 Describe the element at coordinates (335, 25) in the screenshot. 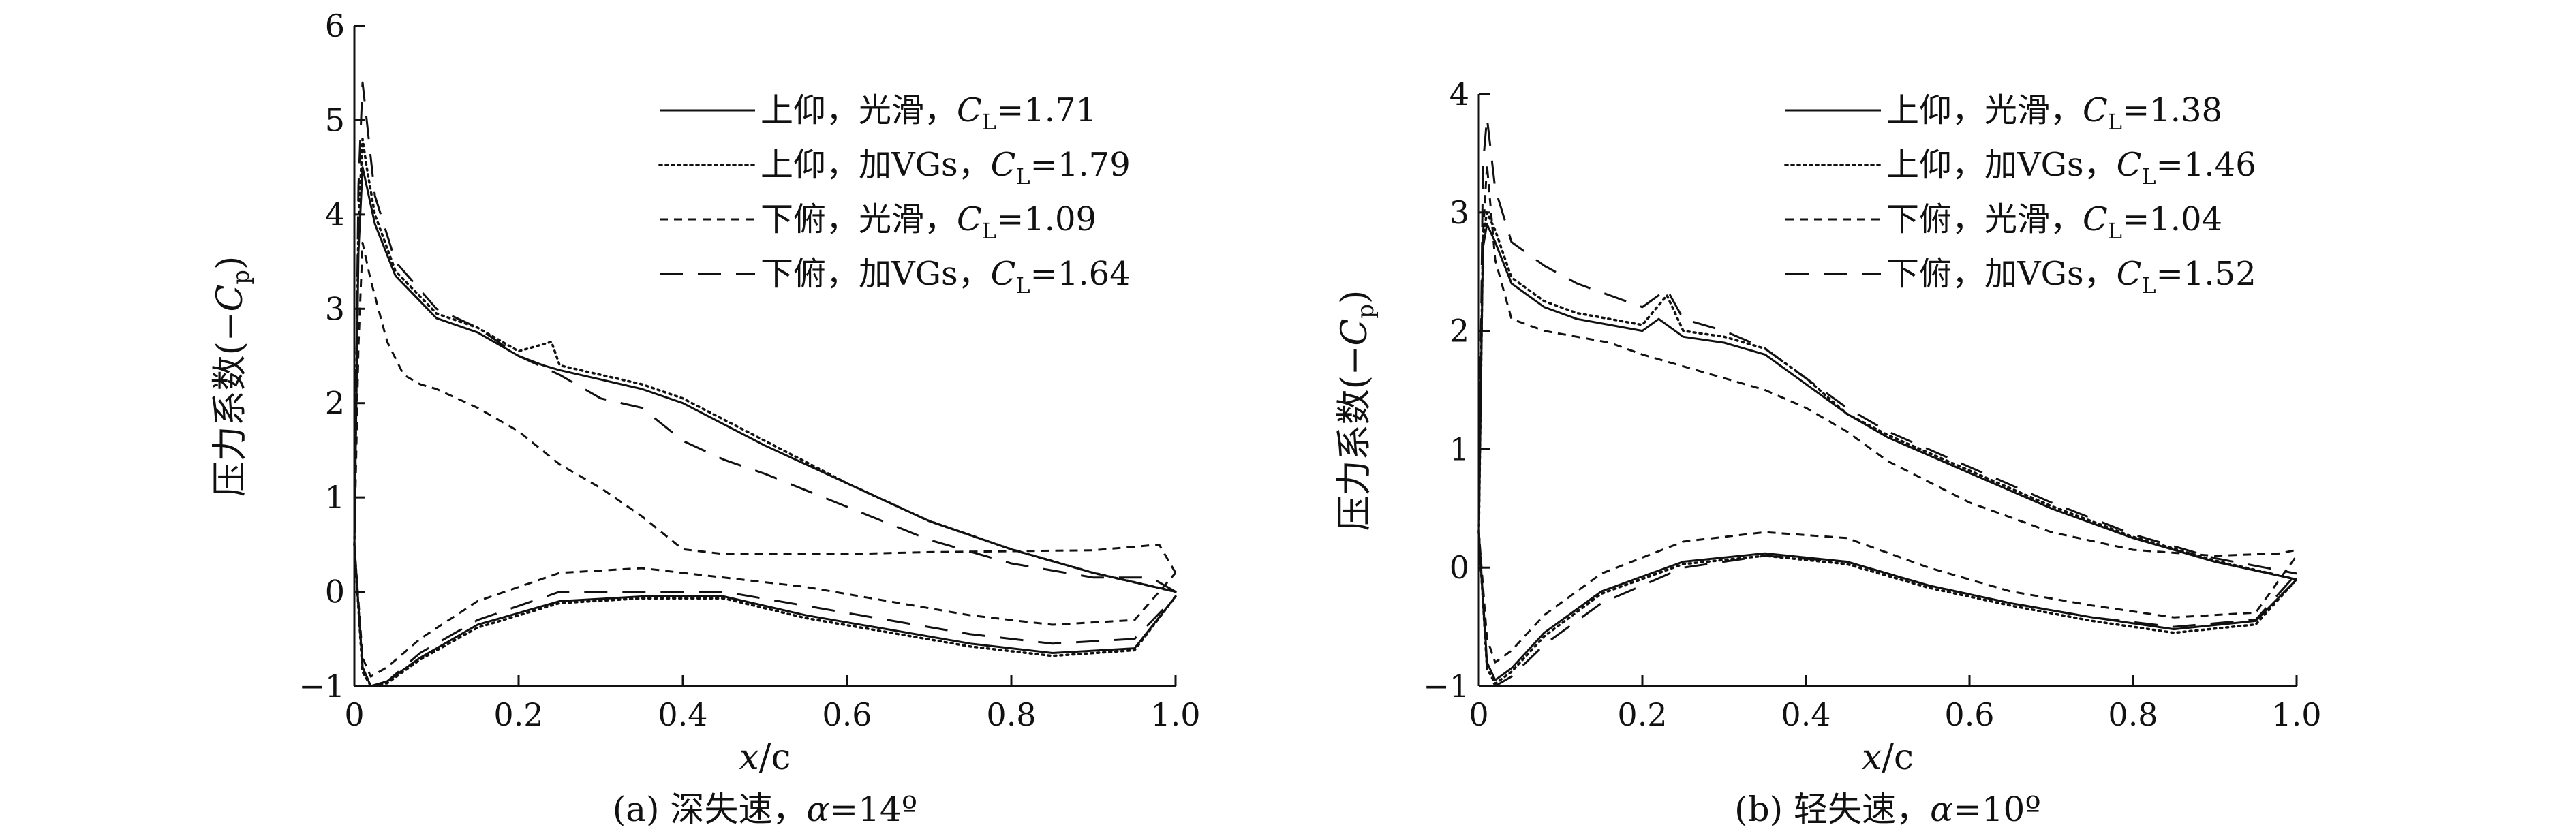

I see `y-tick-label: 6` at that location.